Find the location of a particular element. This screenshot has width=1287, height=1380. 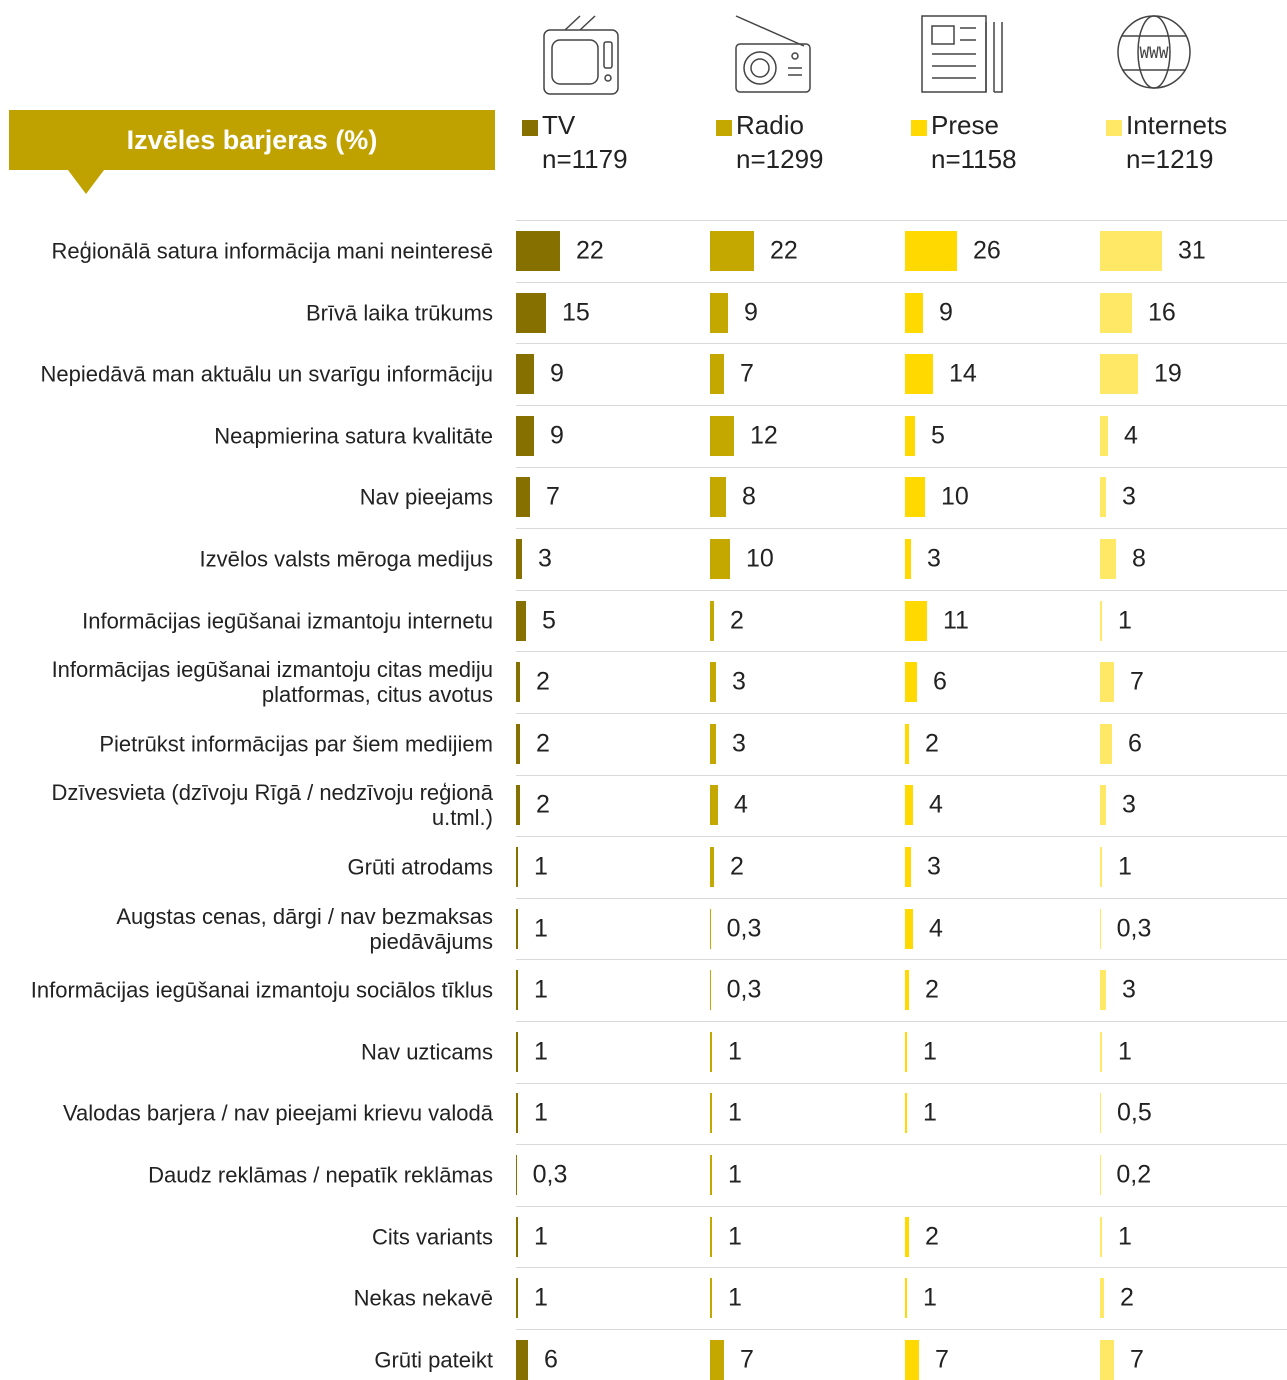

legend-label: Internets is located at coordinates (1176, 125).